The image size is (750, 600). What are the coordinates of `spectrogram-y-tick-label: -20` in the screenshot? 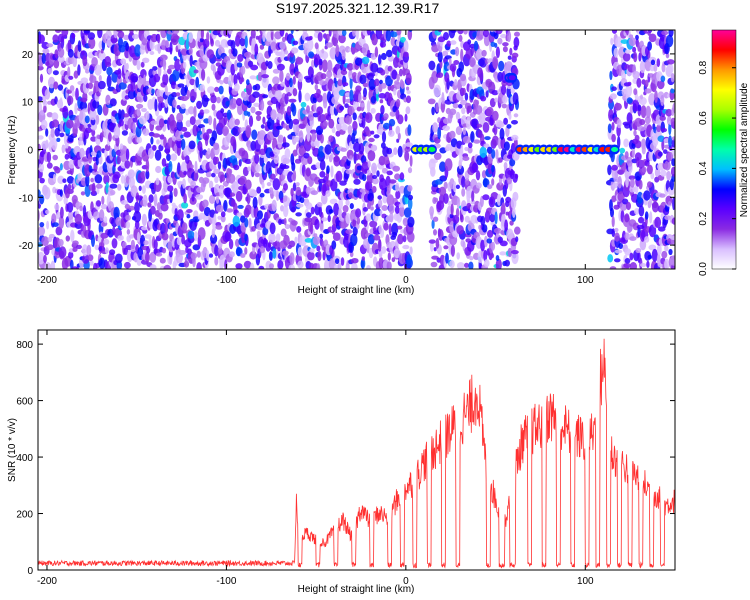 It's located at (26, 246).